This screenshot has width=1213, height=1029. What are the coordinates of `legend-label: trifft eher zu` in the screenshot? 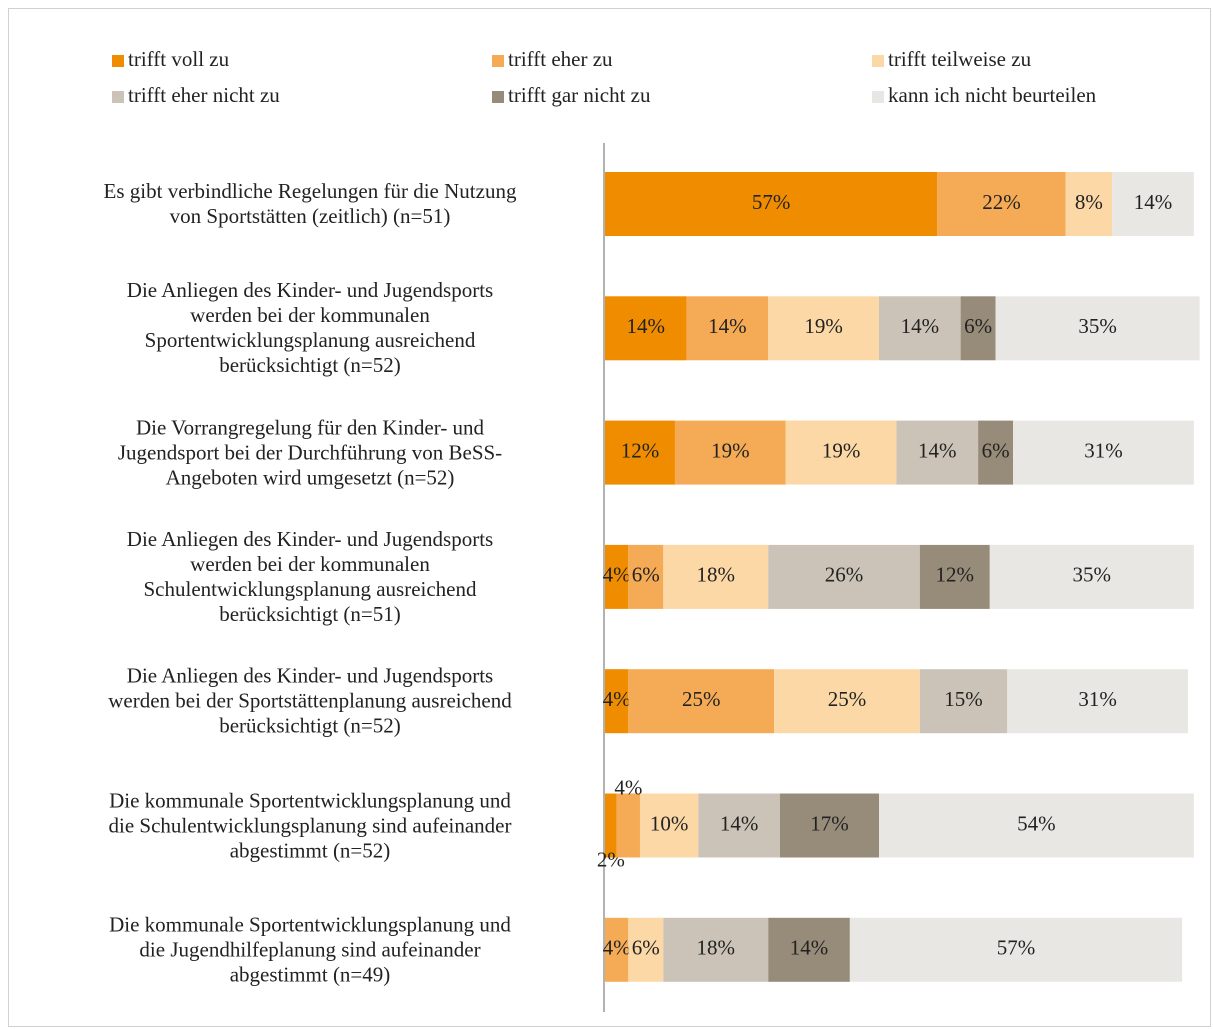 It's located at (560, 59).